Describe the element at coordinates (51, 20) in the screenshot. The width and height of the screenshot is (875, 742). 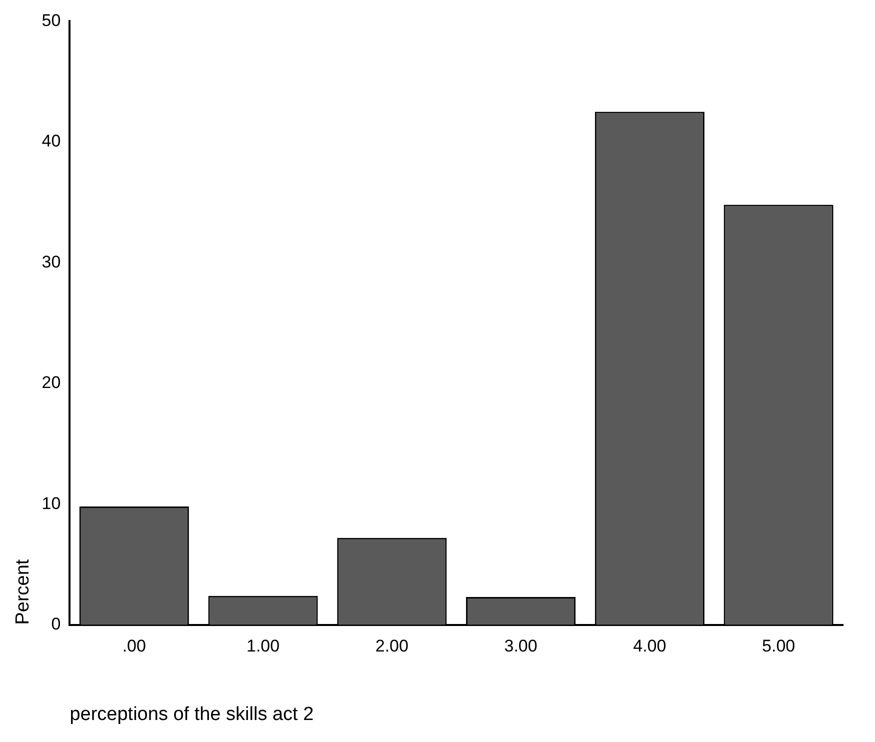
I see `y-tick-label: 50` at that location.